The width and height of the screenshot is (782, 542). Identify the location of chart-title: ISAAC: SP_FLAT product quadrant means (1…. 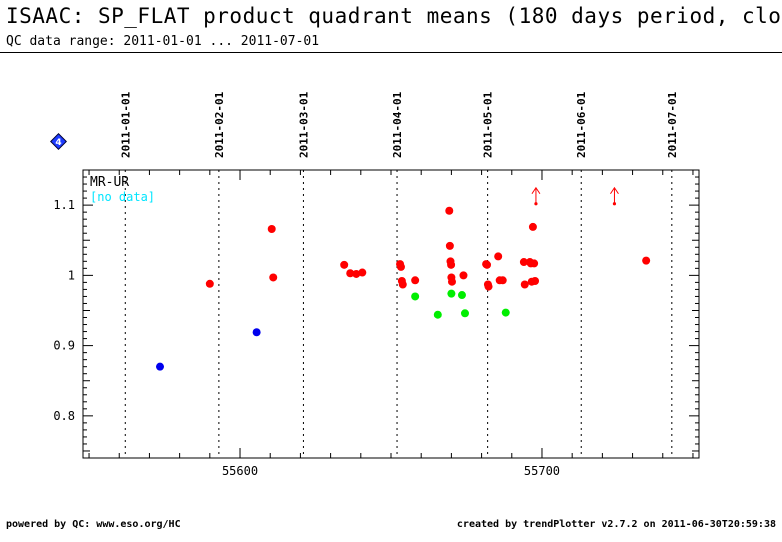
(394, 16).